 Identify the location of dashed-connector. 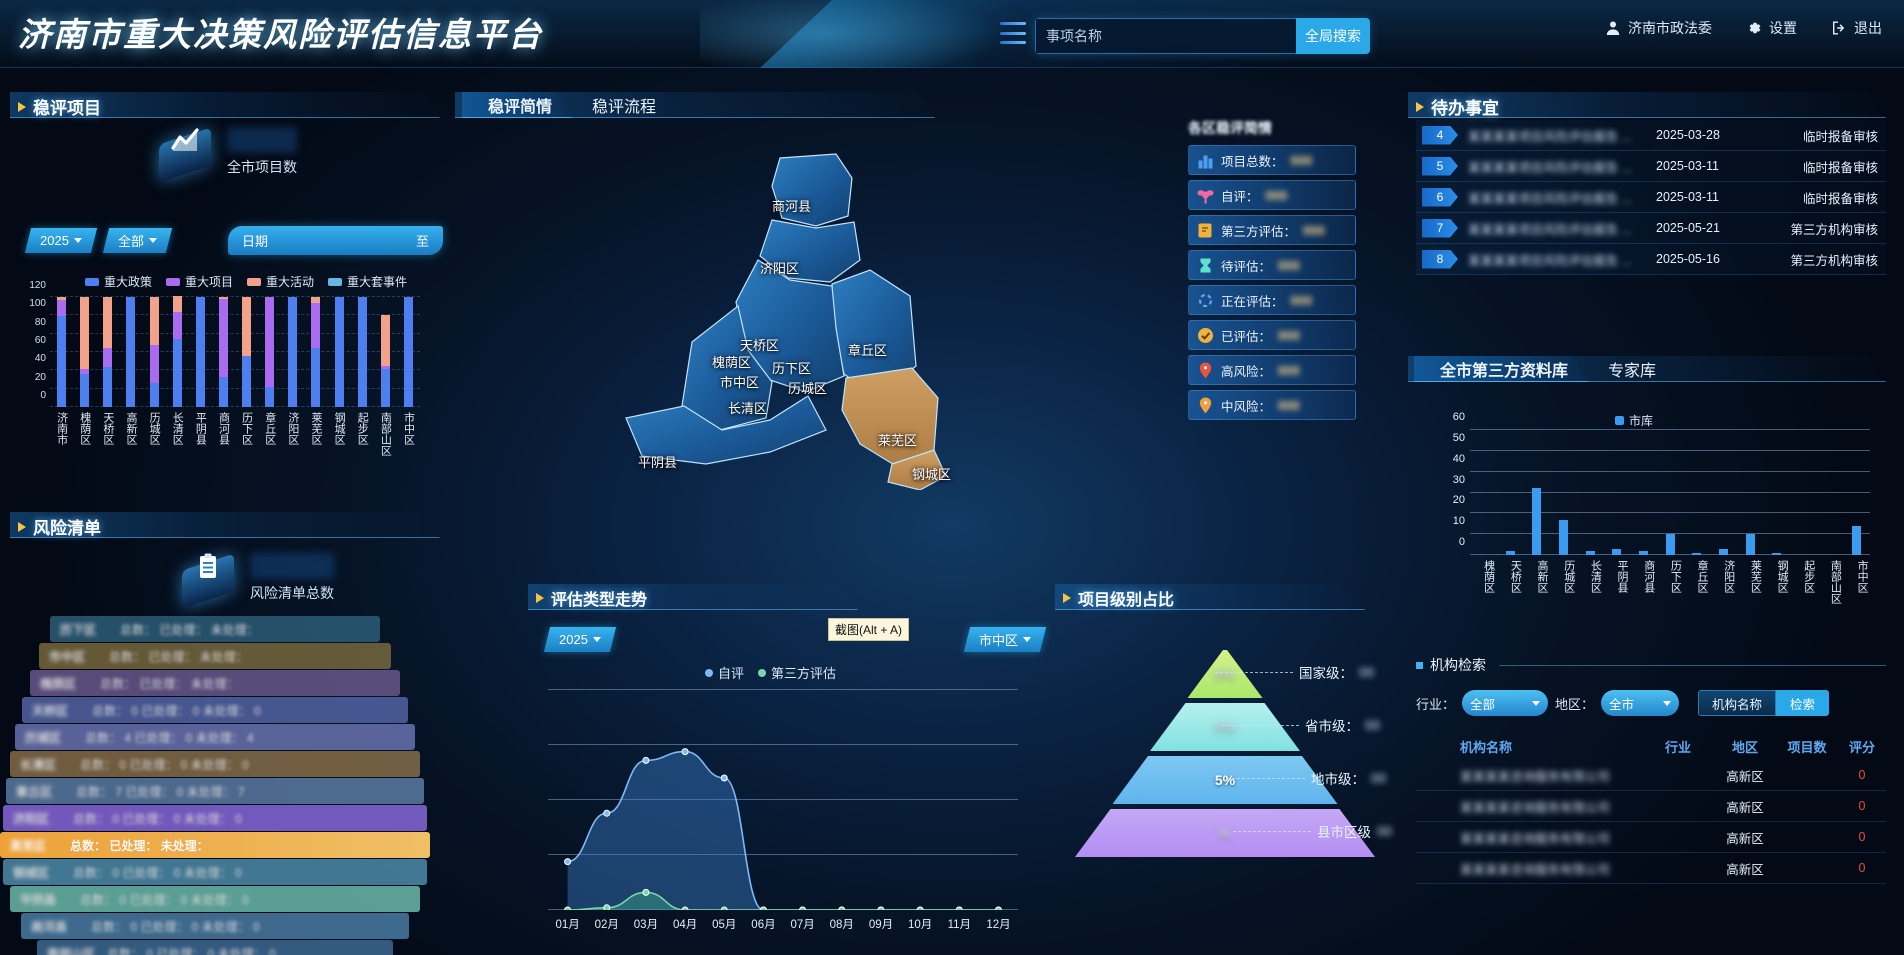
(1254, 672).